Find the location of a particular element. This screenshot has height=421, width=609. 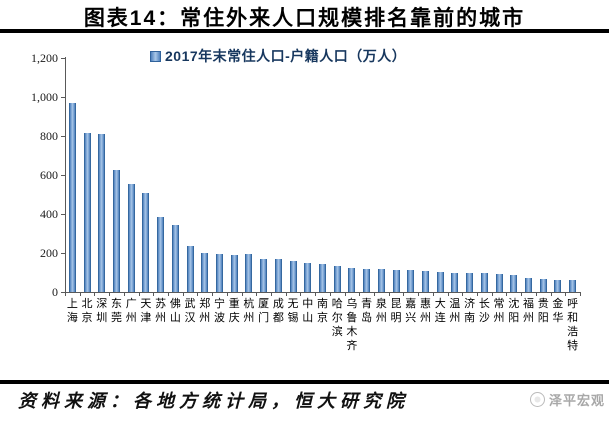

watermark: 泽平宏观 is located at coordinates (567, 399).